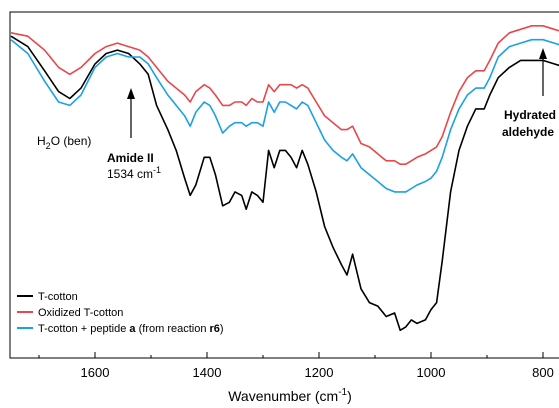  What do you see at coordinates (48, 146) in the screenshot?
I see `annotation-h2o-sub: 2` at bounding box center [48, 146].